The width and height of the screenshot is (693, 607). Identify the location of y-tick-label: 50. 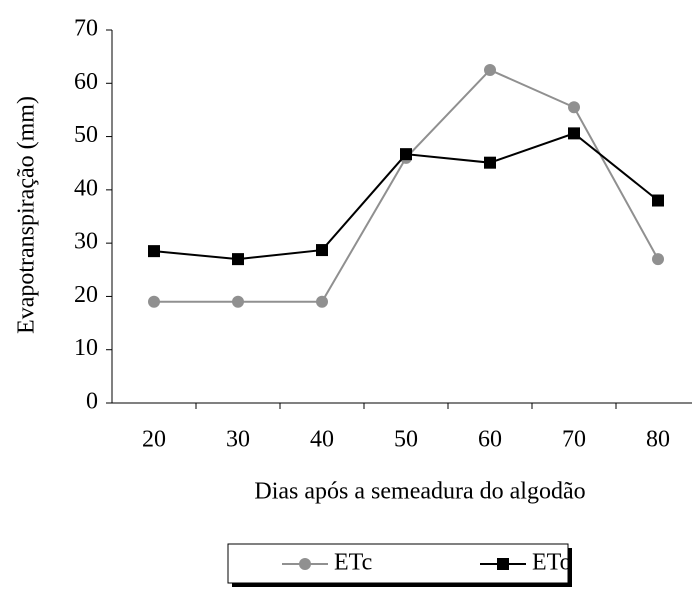
(86, 135).